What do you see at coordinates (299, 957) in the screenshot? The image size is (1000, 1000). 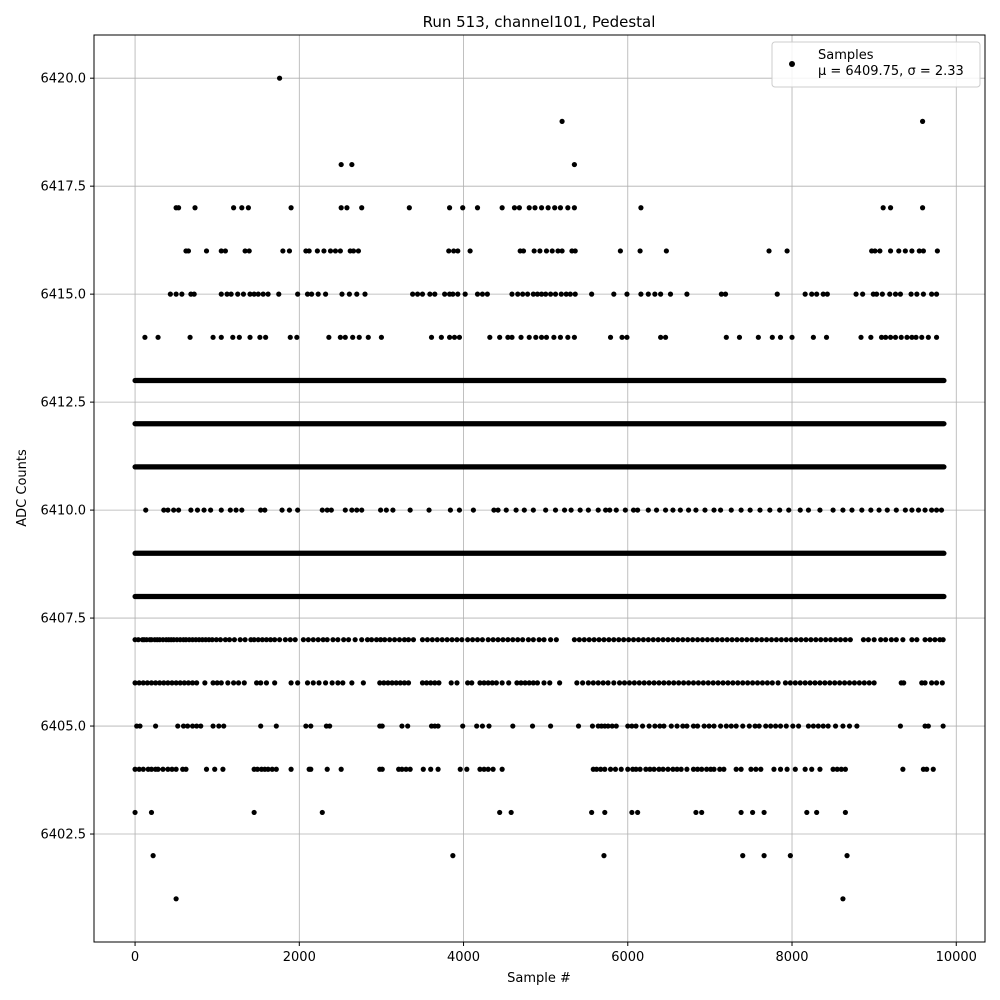 I see `x-tick-label: 2000` at bounding box center [299, 957].